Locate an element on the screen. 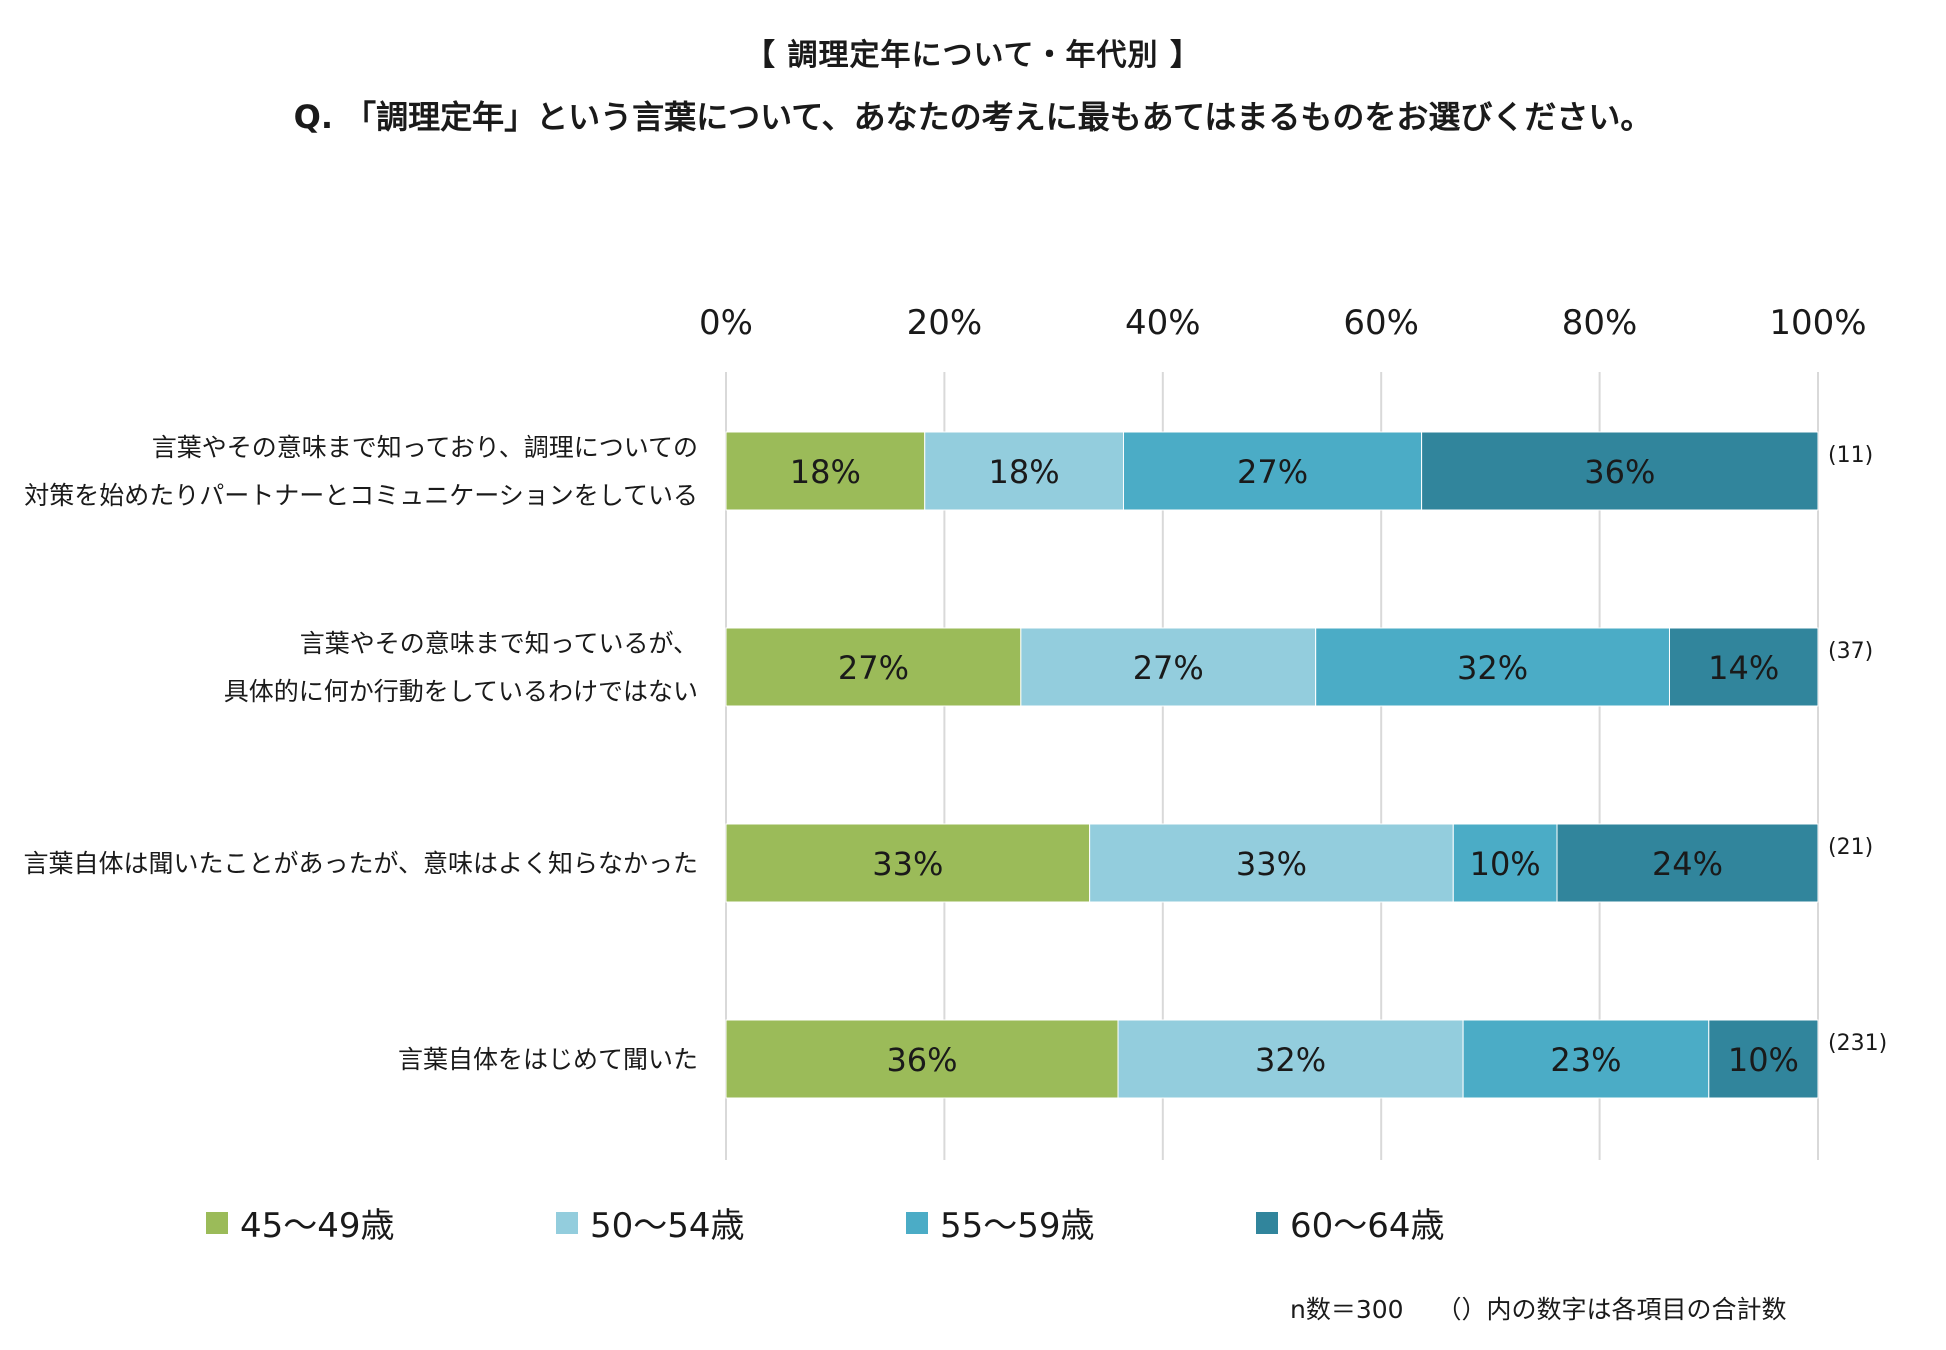  category-label: 具体的に何か行動をしているわけではない is located at coordinates (461, 691).